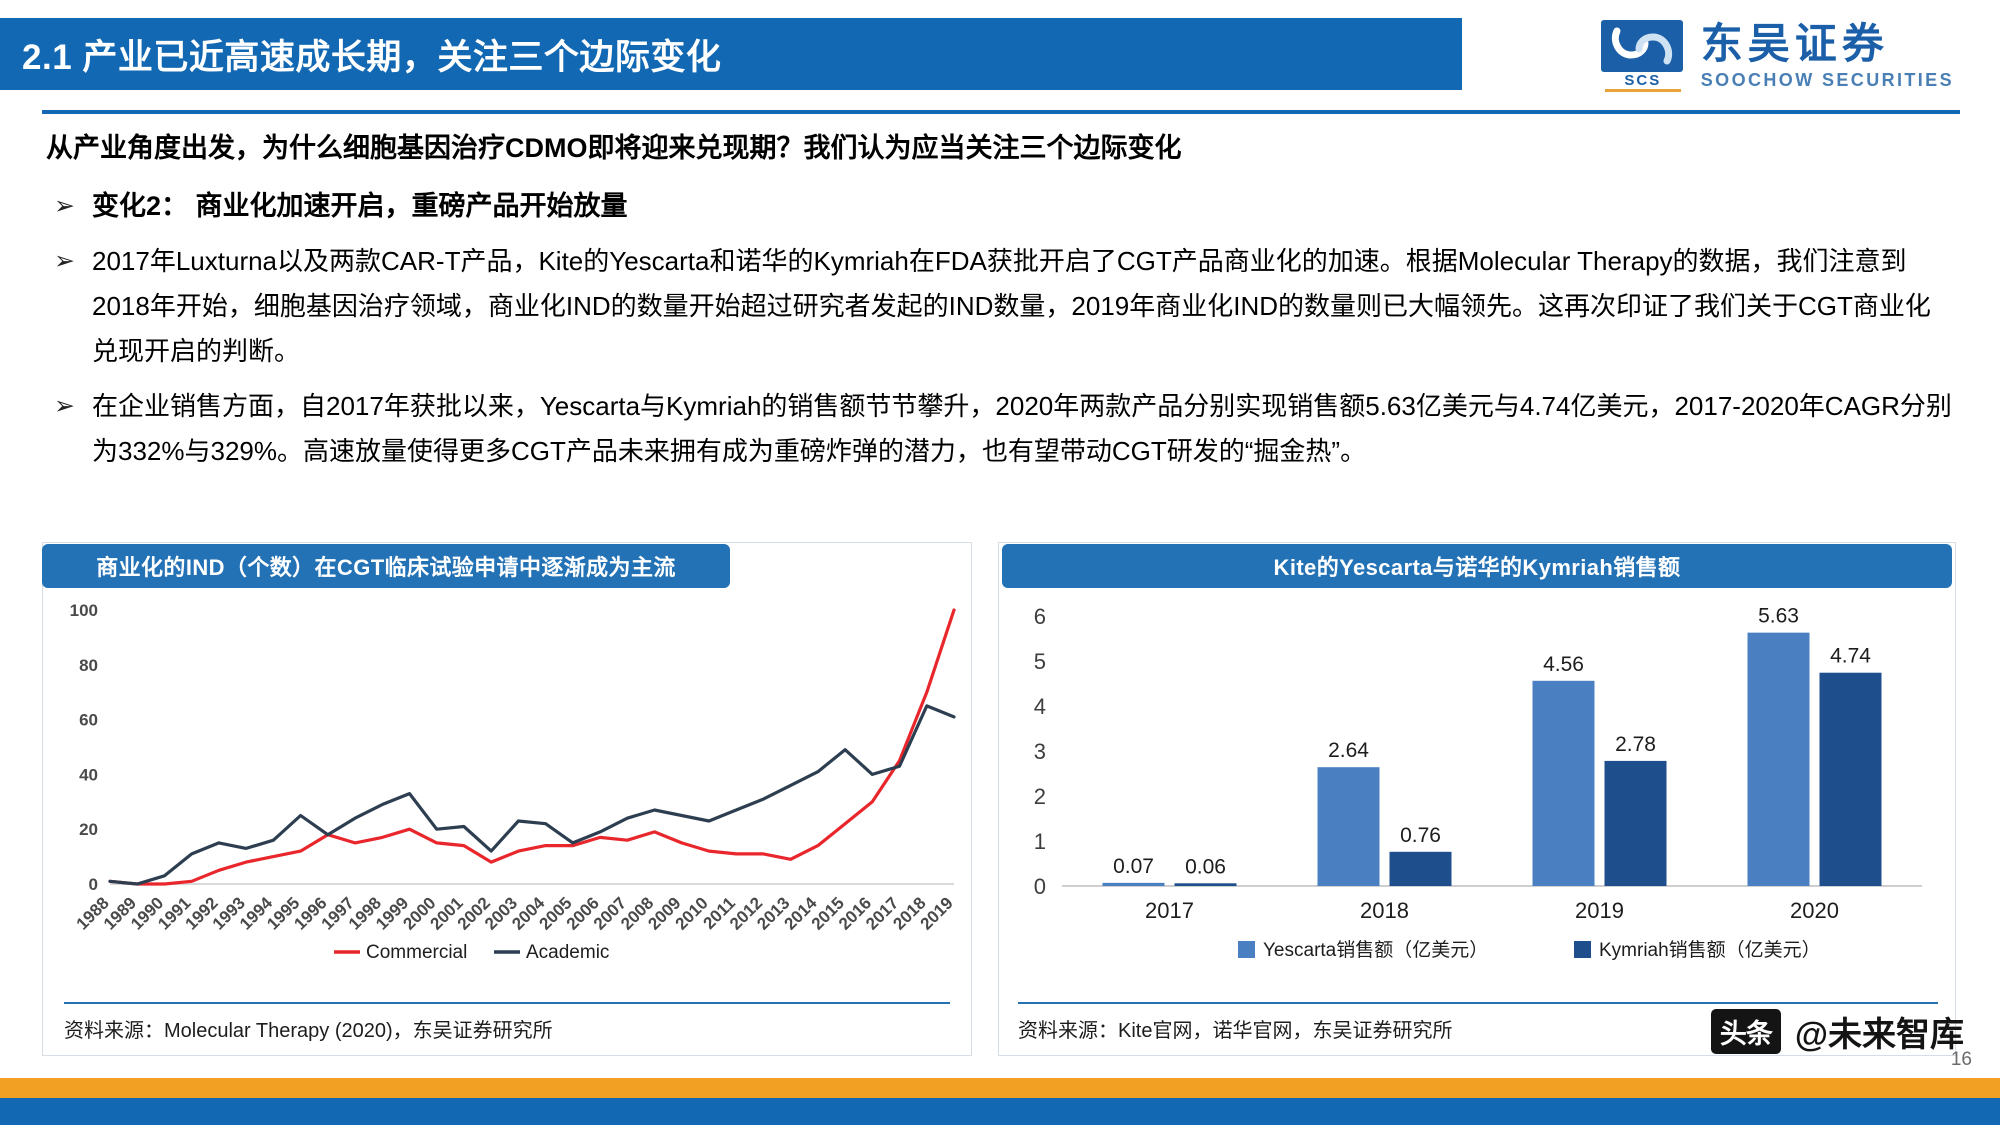 The height and width of the screenshot is (1125, 2000). Describe the element at coordinates (1643, 80) in the screenshot. I see `logo-scs-text: SCS` at that location.